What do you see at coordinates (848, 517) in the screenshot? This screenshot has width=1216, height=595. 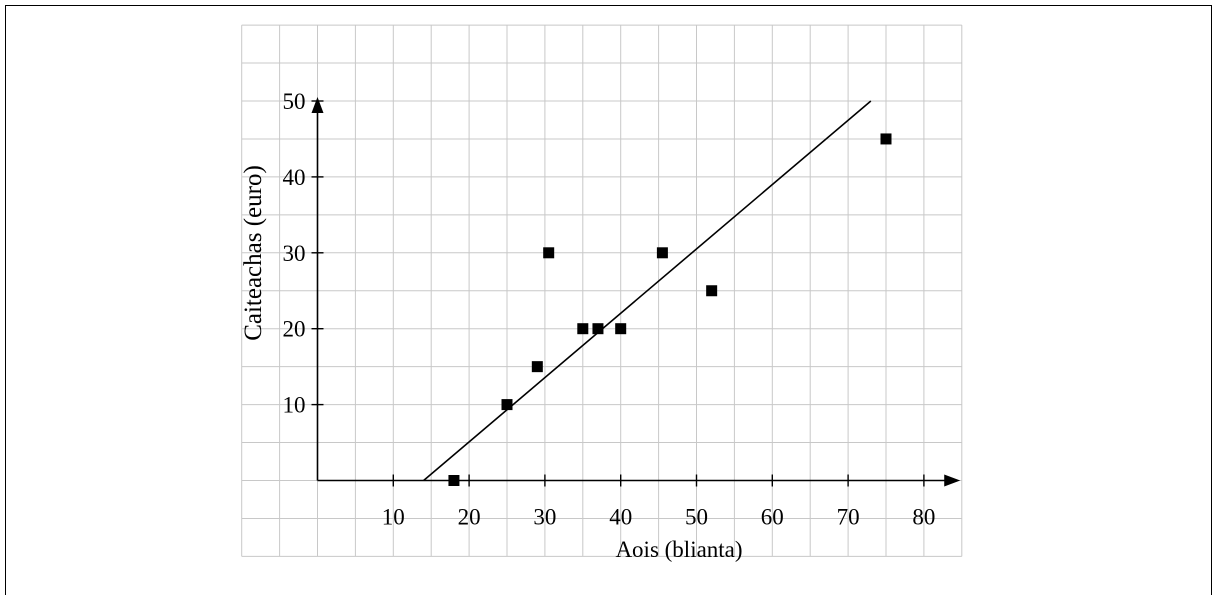 I see `x-tick-label: 70` at bounding box center [848, 517].